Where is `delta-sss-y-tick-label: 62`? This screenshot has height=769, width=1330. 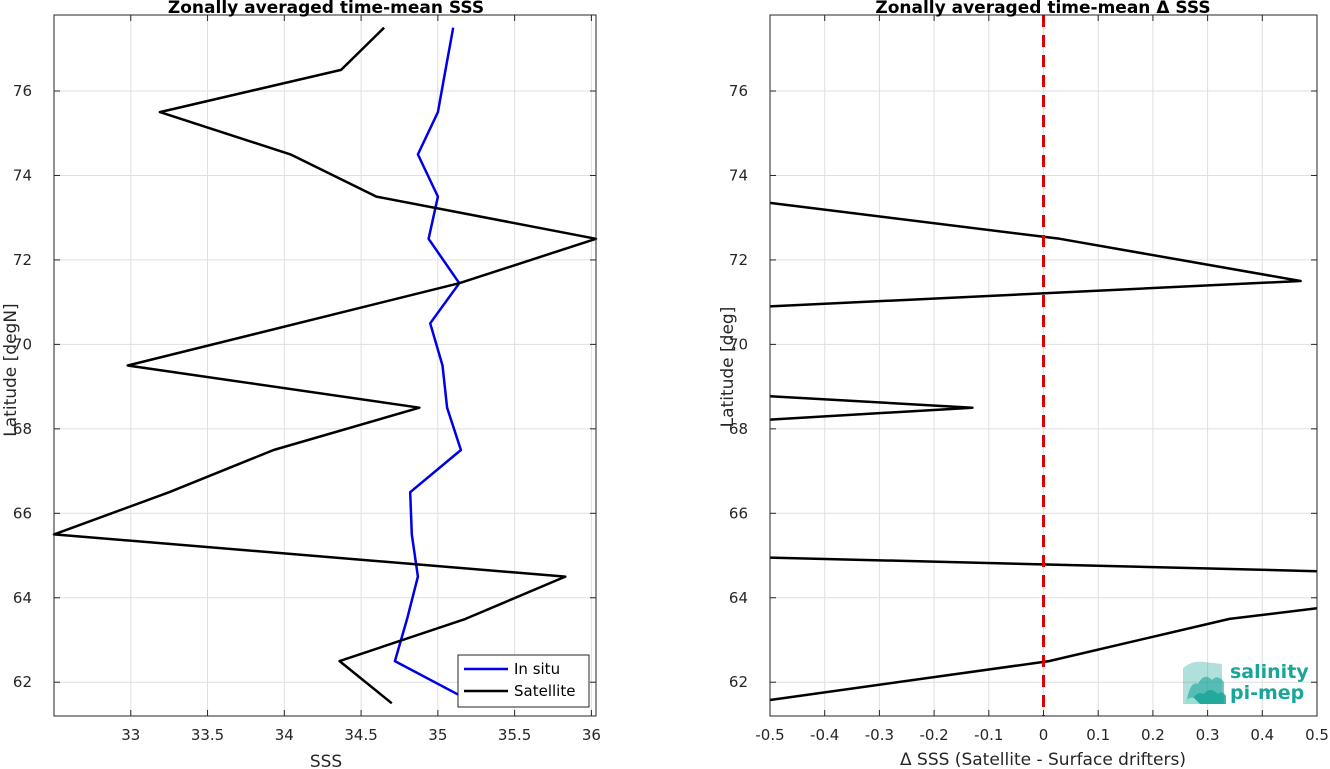
delta-sss-y-tick-label: 62 is located at coordinates (738, 682).